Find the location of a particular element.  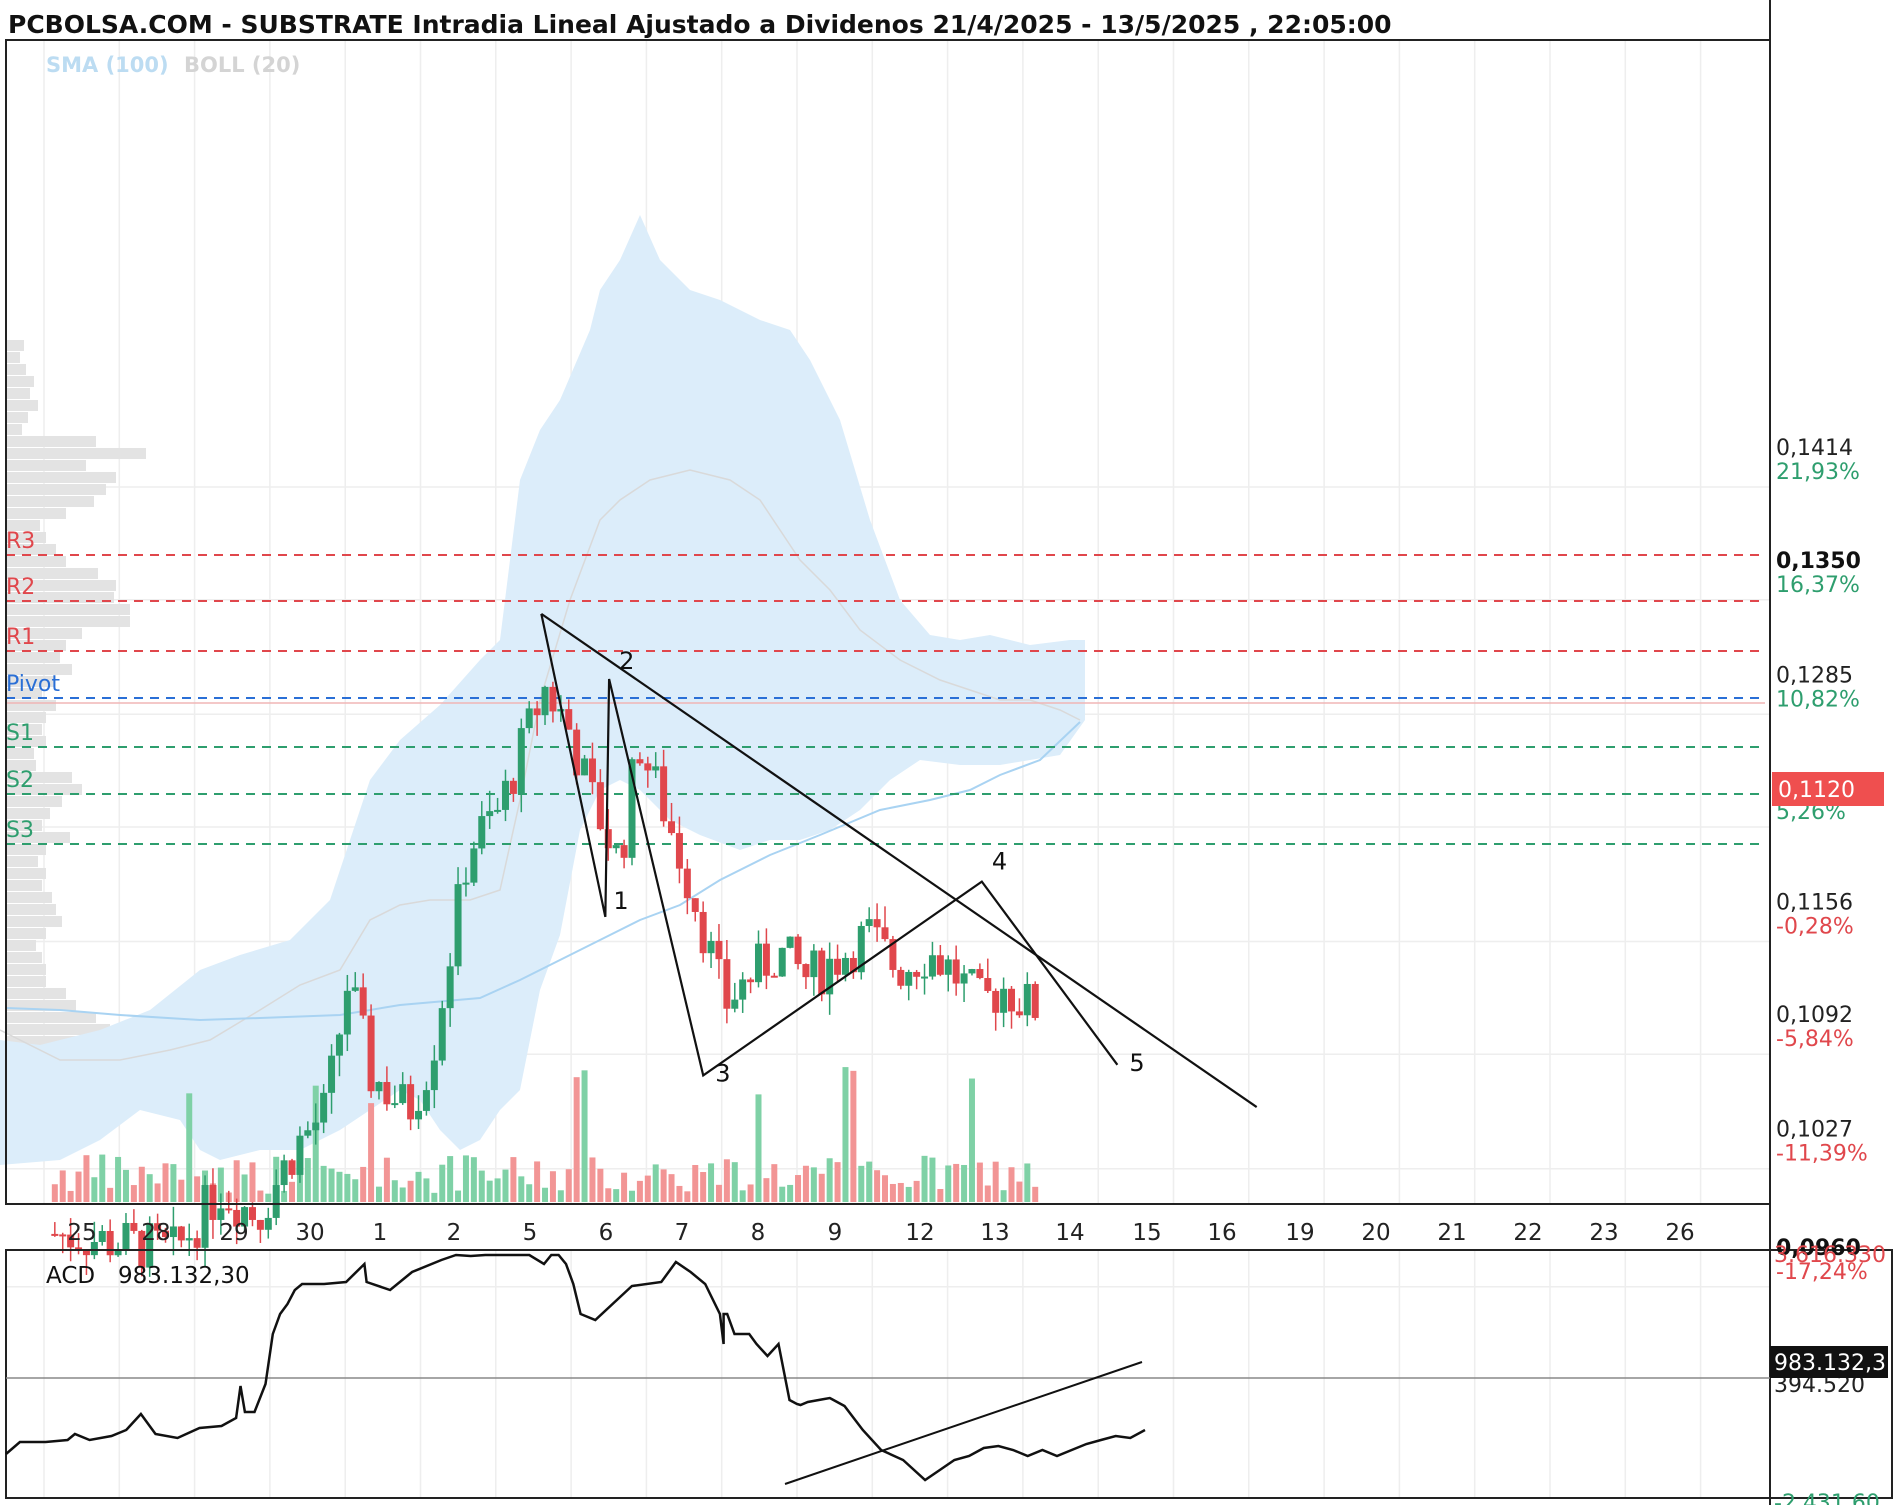

acd-tick-label: 3.616.330 is located at coordinates (1830, 1255).